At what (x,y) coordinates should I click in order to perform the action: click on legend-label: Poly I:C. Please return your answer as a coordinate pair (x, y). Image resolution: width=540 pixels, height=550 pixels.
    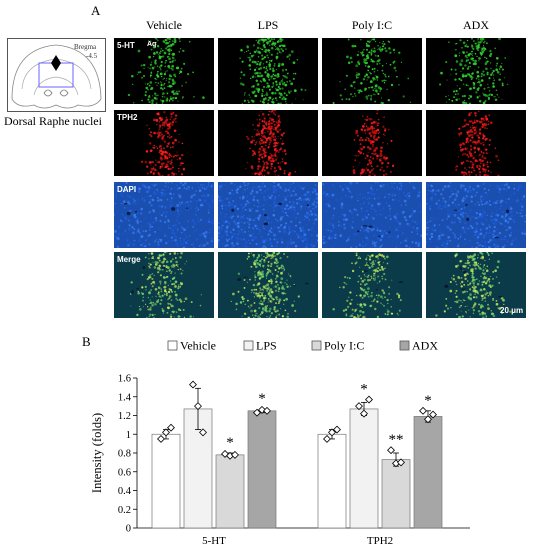
    Looking at the image, I should click on (344, 346).